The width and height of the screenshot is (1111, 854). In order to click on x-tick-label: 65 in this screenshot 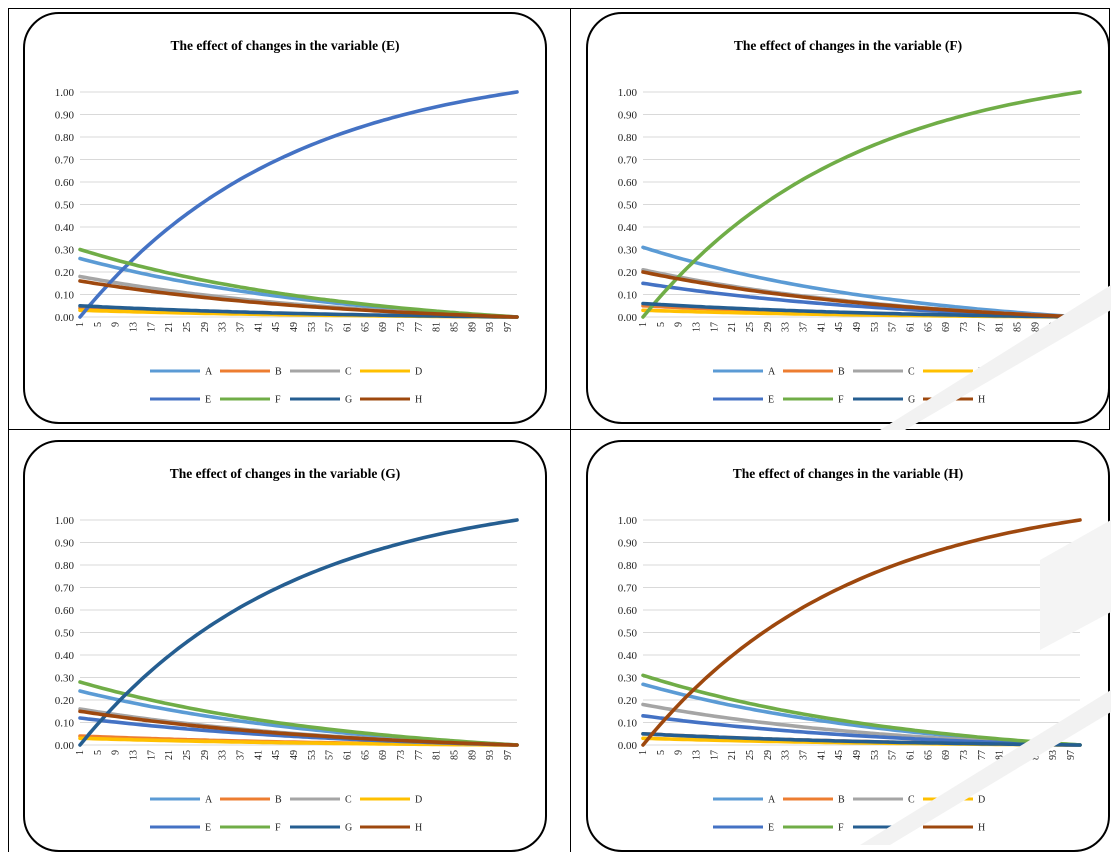, I will do `click(365, 755)`.